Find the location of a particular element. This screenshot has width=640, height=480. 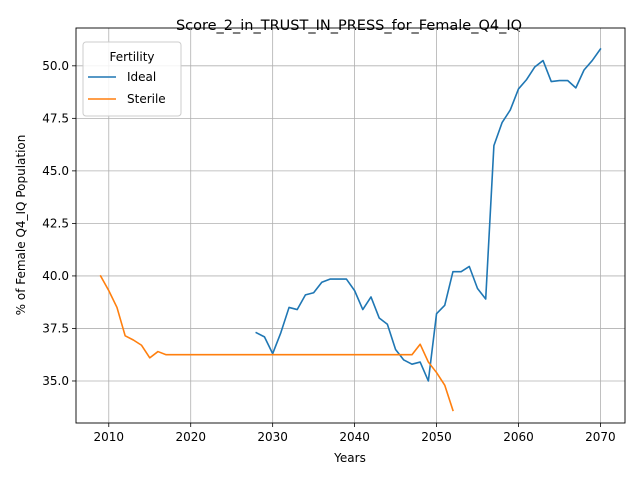

x-tick-label: 2030 is located at coordinates (272, 437).